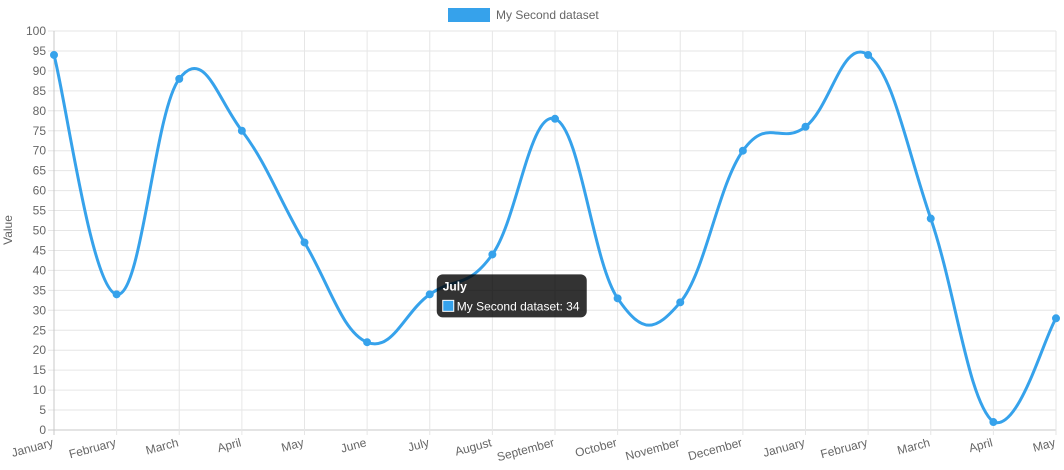 This screenshot has height=470, width=1064. I want to click on x-tick-label: October, so click(596, 447).